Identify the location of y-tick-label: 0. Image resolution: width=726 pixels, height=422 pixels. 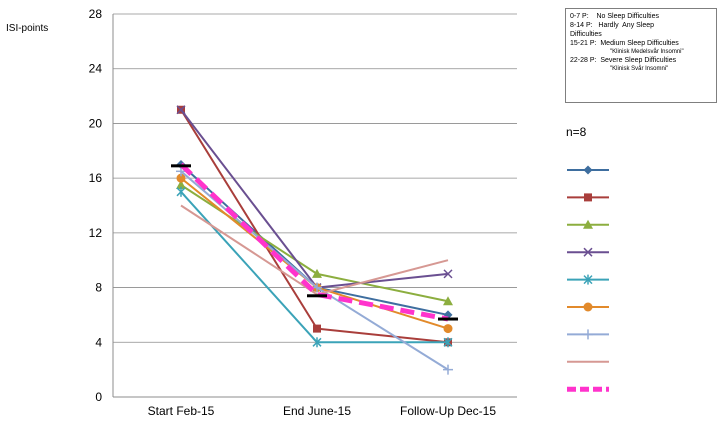
(98, 397).